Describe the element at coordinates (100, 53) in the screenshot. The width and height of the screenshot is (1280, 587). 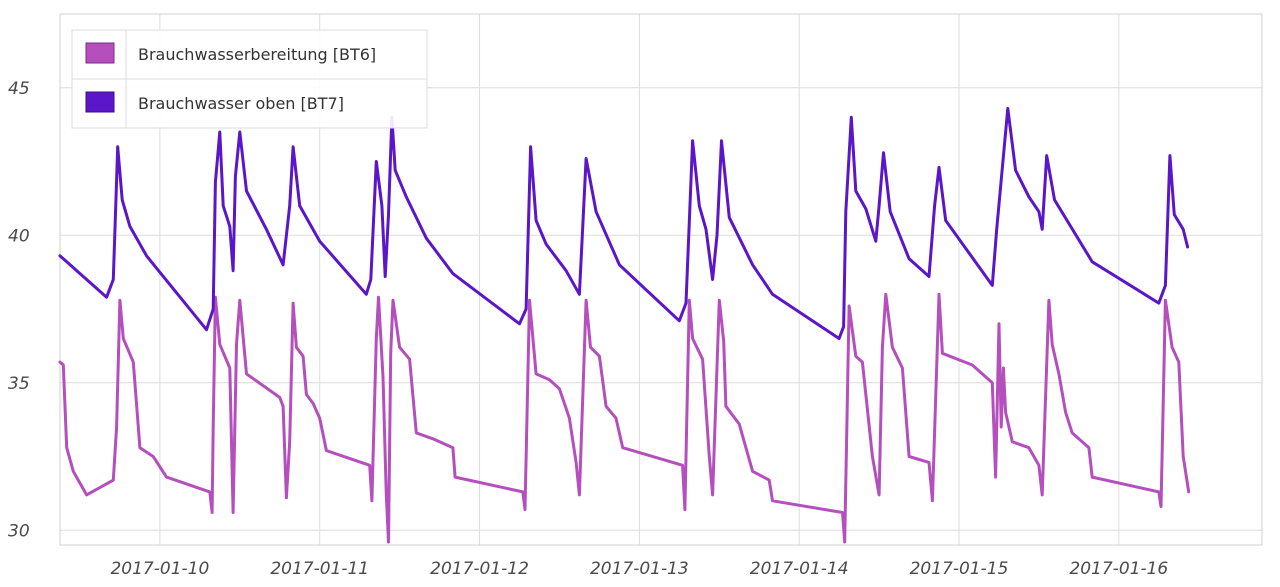
I see `legend-swatch-bt6` at that location.